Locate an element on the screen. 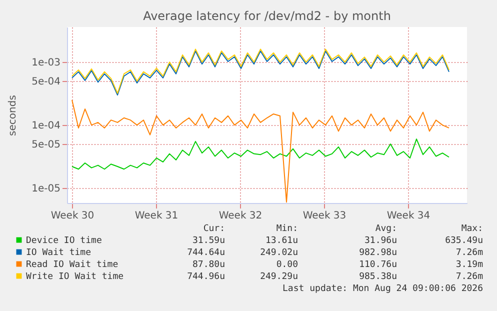 This screenshot has width=497, height=311. y-axis-title: seconds is located at coordinates (13, 115).